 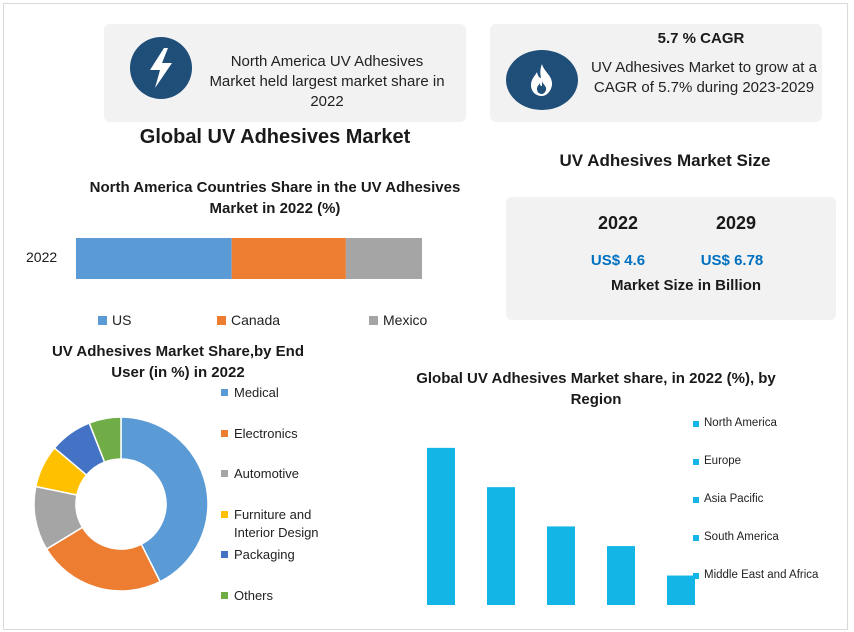 I want to click on donut-legend-packaging: Packaging, so click(x=258, y=555).